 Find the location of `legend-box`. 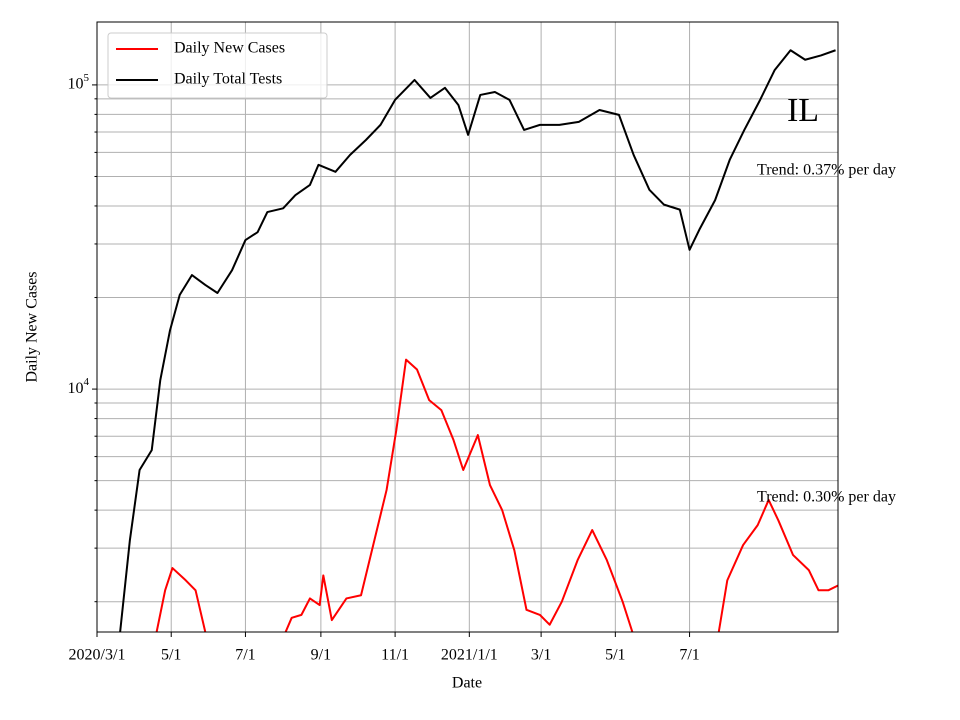

legend-box is located at coordinates (217, 65).